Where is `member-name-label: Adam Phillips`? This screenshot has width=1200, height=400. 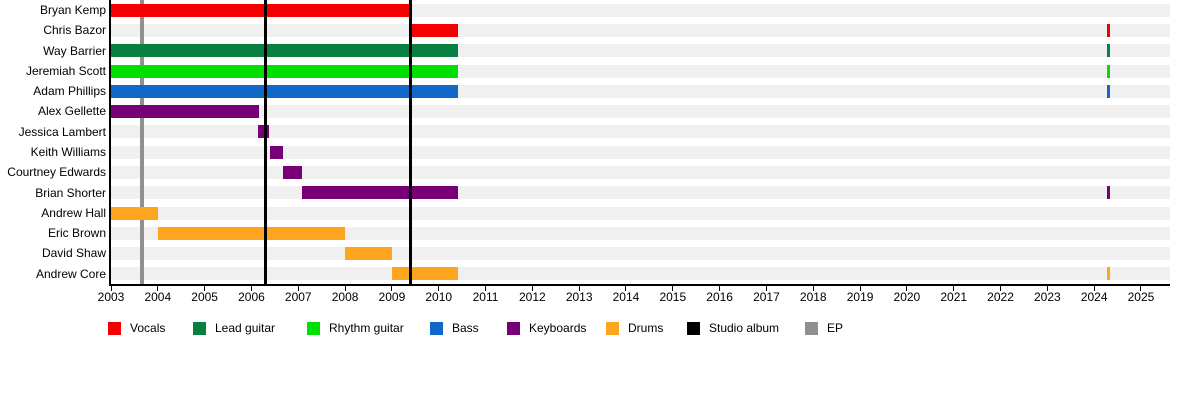 member-name-label: Adam Phillips is located at coordinates (69, 91).